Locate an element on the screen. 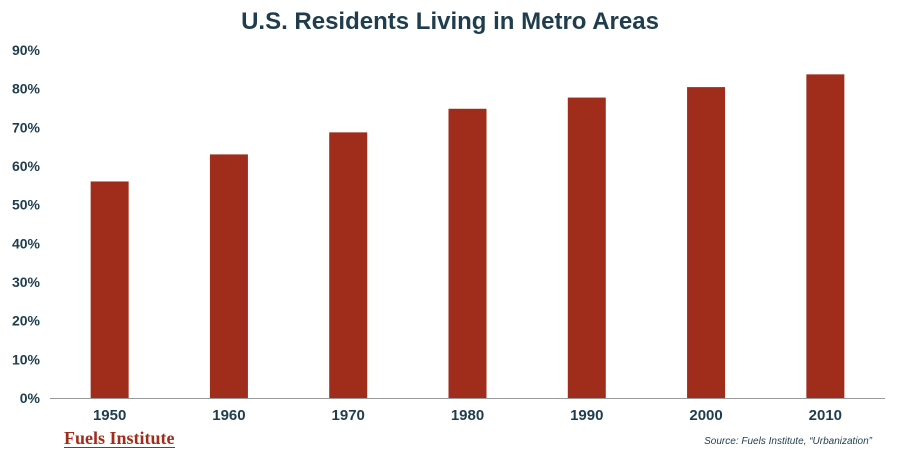  x-tick-label: 1980 is located at coordinates (467, 415).